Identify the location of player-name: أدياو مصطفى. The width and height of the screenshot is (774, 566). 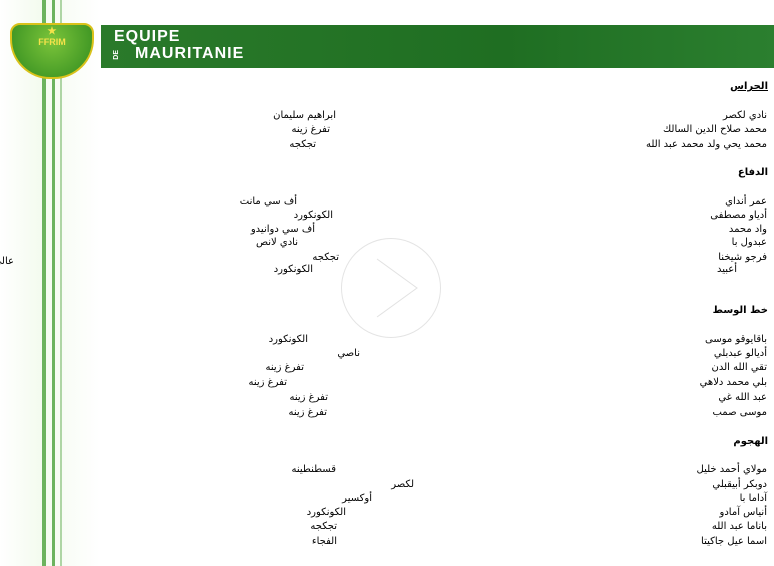
(738, 215).